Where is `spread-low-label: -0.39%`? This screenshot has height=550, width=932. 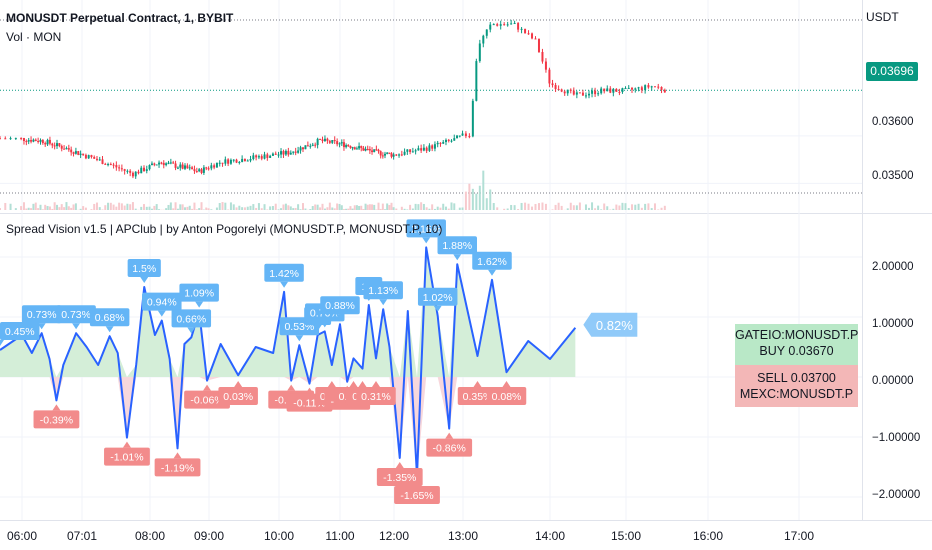 spread-low-label: -0.39% is located at coordinates (56, 416).